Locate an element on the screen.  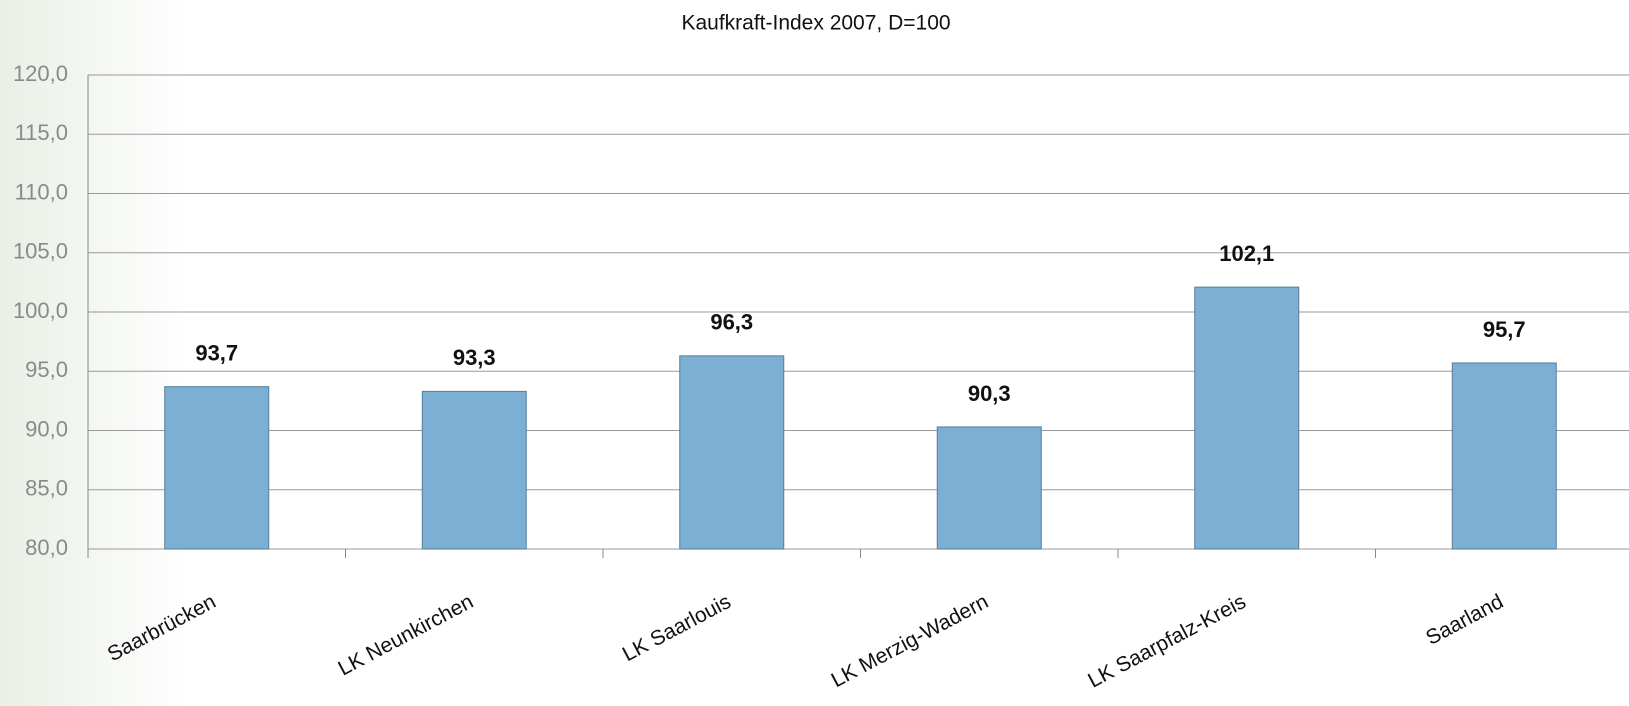
value-label: 93,3 is located at coordinates (474, 357).